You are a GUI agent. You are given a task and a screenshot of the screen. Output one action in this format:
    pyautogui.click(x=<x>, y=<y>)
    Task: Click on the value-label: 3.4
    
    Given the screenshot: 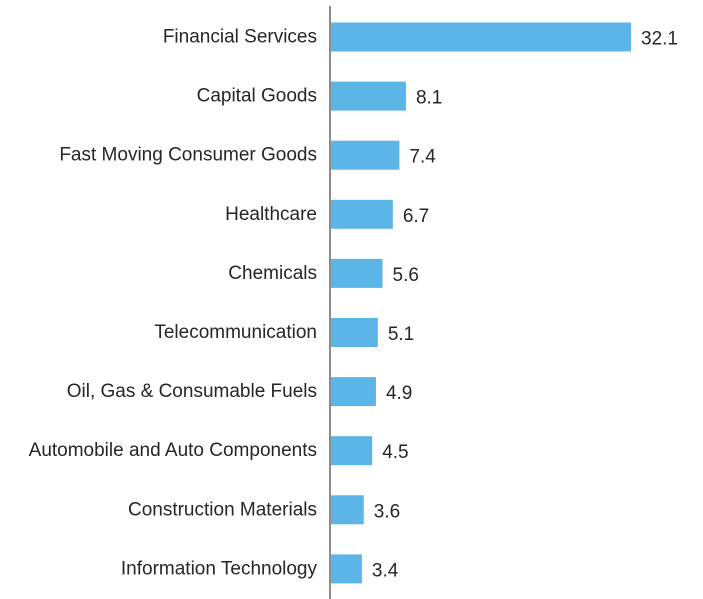 What is the action you would take?
    pyautogui.click(x=385, y=570)
    